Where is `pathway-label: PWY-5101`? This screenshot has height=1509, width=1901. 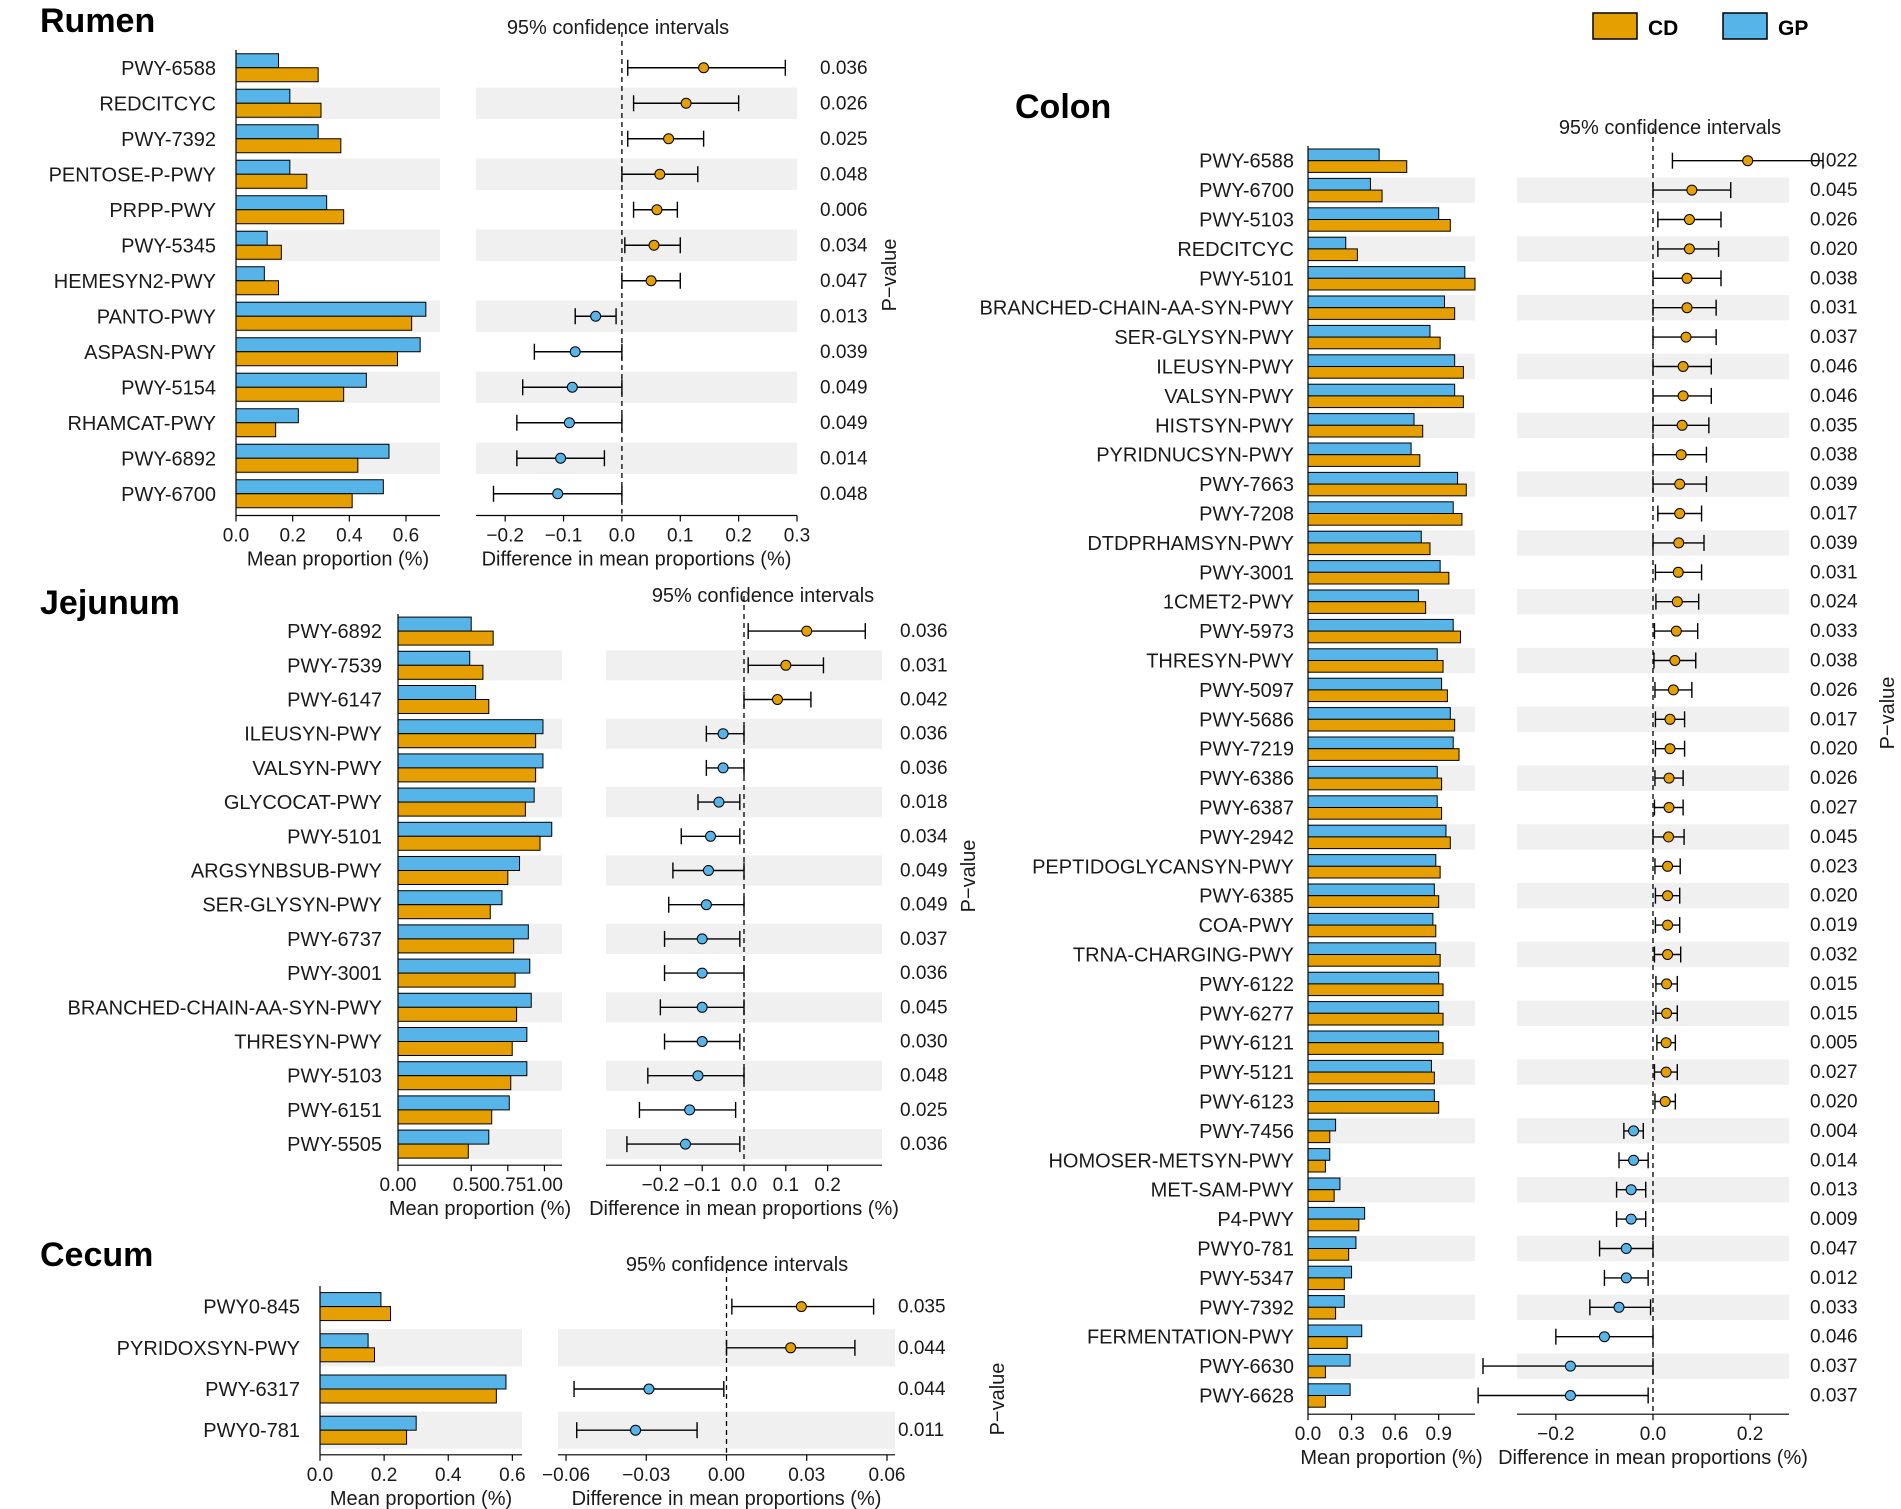 pathway-label: PWY-5101 is located at coordinates (334, 837).